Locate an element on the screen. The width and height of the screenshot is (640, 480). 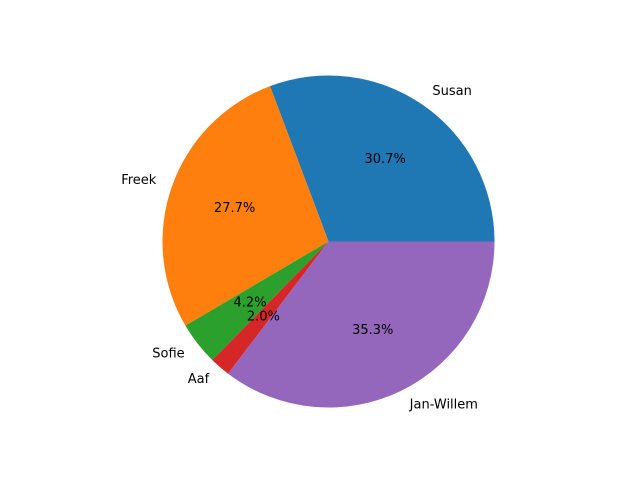
pie-slice-sofie is located at coordinates (257, 301).